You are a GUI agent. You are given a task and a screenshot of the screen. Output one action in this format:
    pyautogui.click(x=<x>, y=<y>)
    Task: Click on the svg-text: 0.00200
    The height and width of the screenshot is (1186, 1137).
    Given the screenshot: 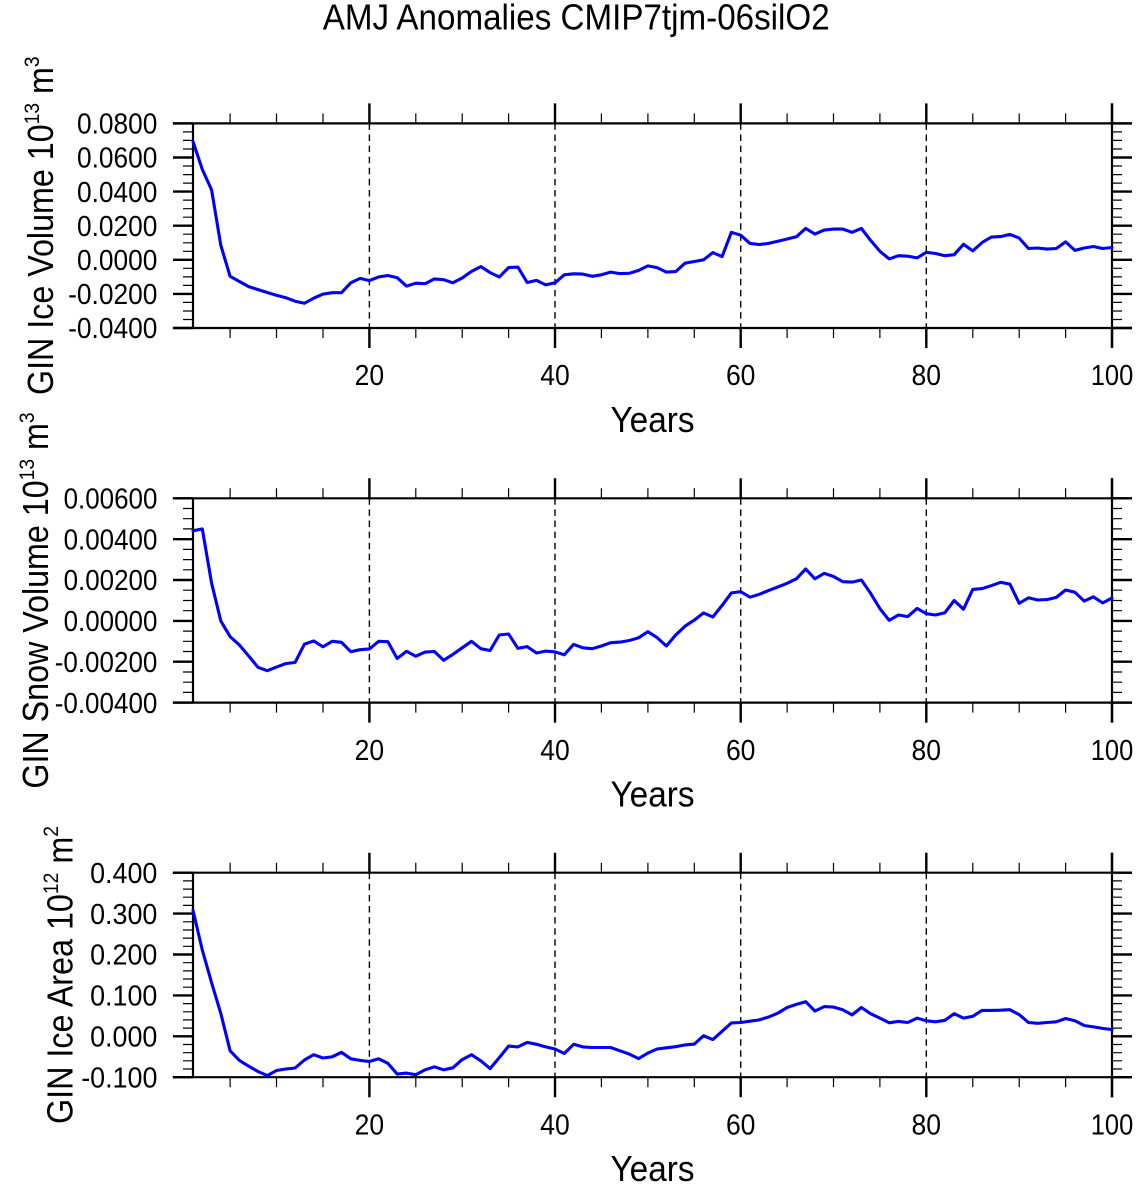 What is the action you would take?
    pyautogui.click(x=111, y=581)
    